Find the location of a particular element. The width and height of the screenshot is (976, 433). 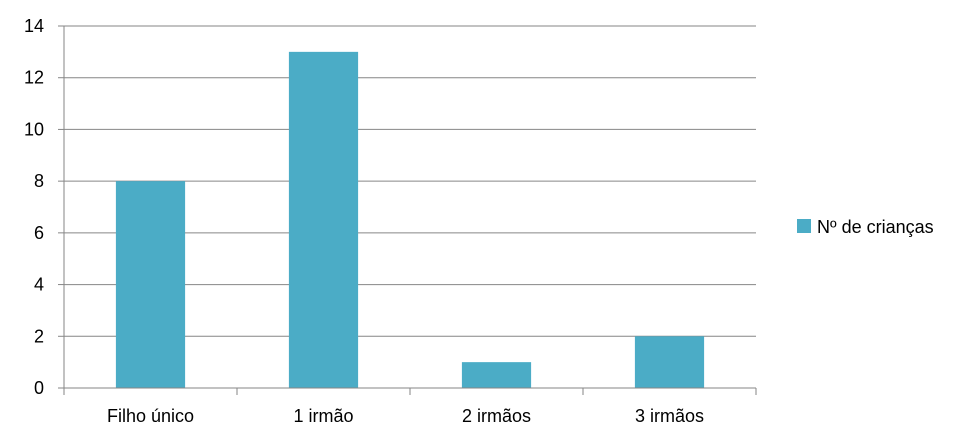

x-tick-label: 2 irmãos is located at coordinates (496, 416).